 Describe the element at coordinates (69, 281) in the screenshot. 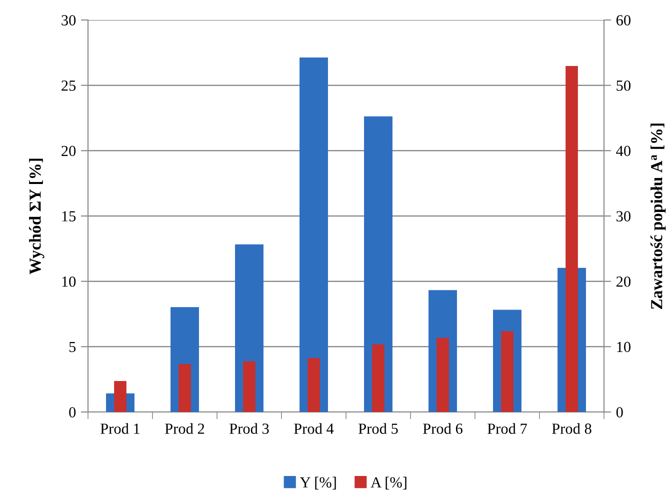

I see `y-tick-label: 10` at that location.